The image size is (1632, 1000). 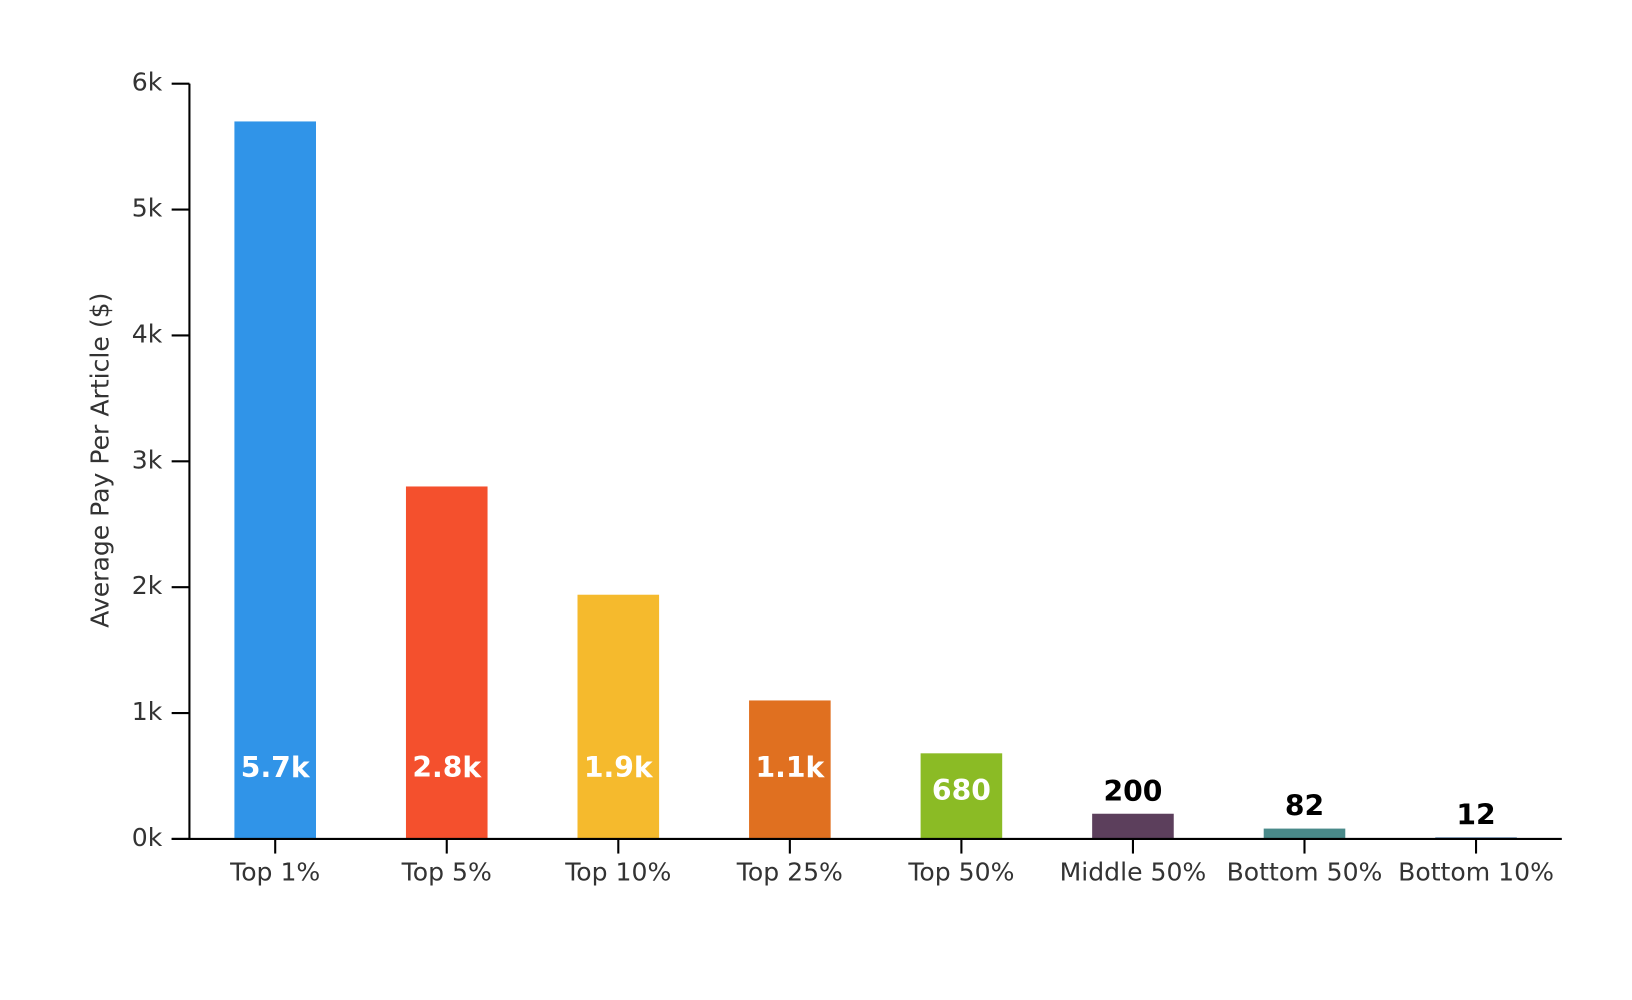 I want to click on x-tick-label: Top 1%, so click(x=274, y=871).